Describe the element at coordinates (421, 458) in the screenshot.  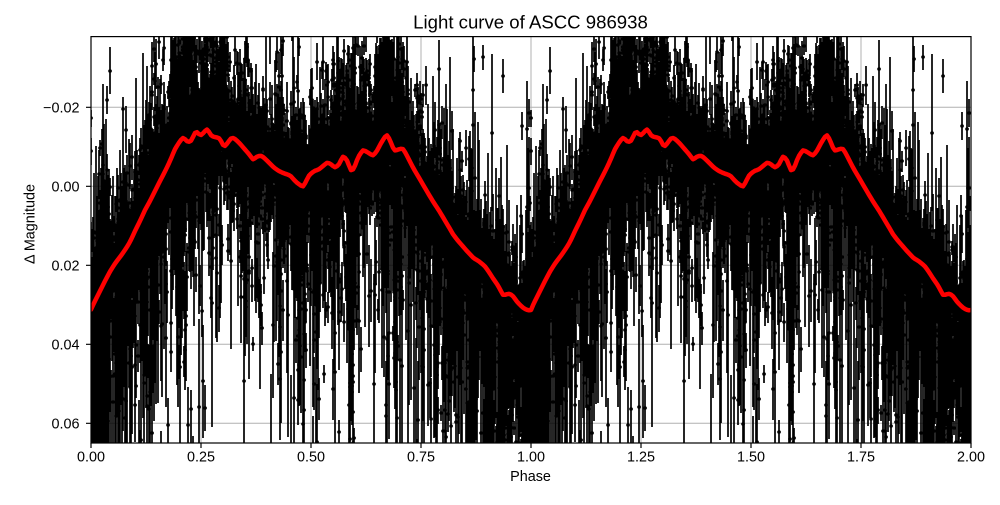
I see `svg-text: 0.75` at that location.